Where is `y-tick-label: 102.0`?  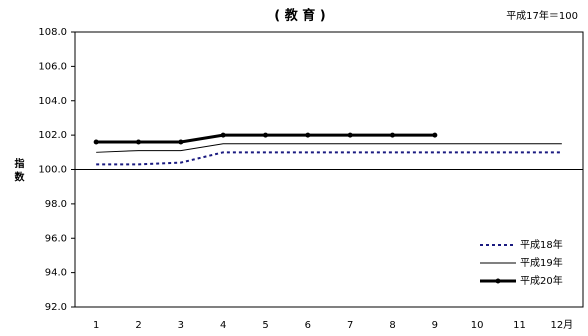 y-tick-label: 102.0 is located at coordinates (52, 135).